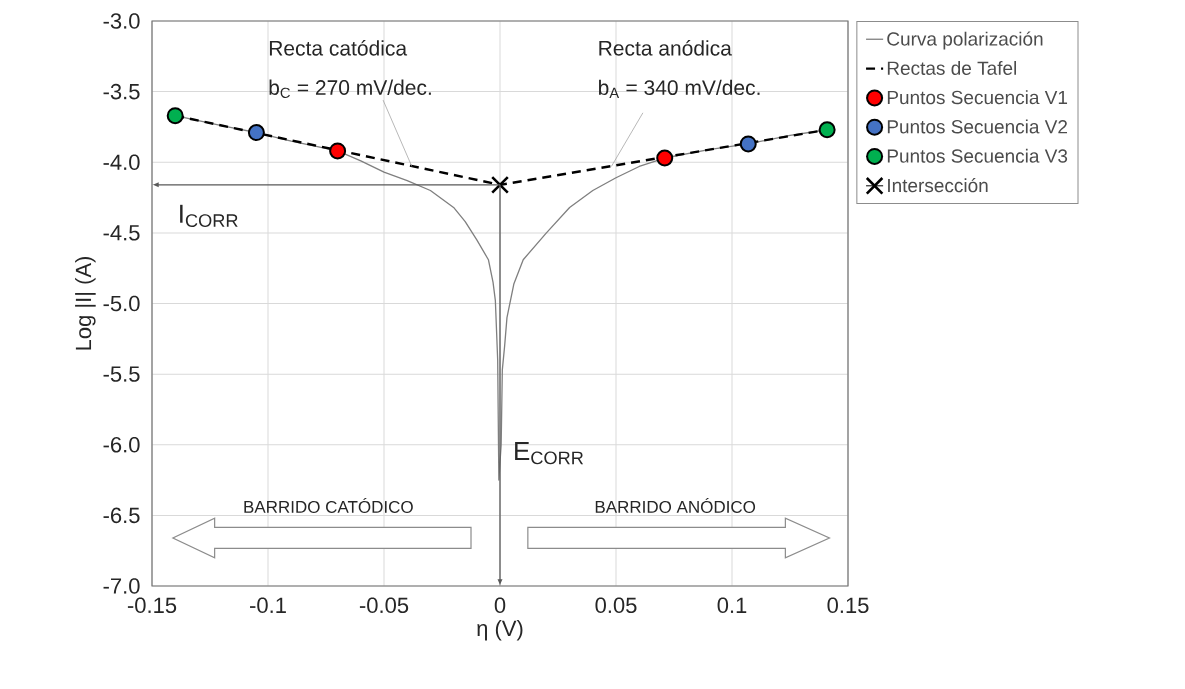 This screenshot has width=1185, height=689. What do you see at coordinates (152, 605) in the screenshot?
I see `x-tick-label: -0.15` at bounding box center [152, 605].